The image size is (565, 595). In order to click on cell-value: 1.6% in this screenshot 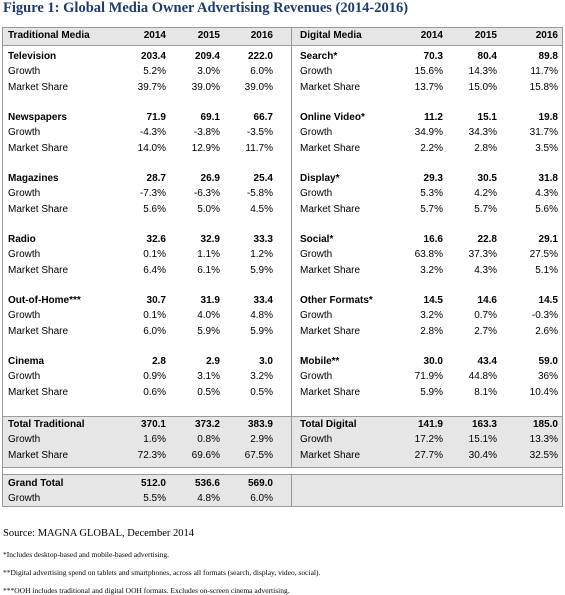, I will do `click(154, 440)`.